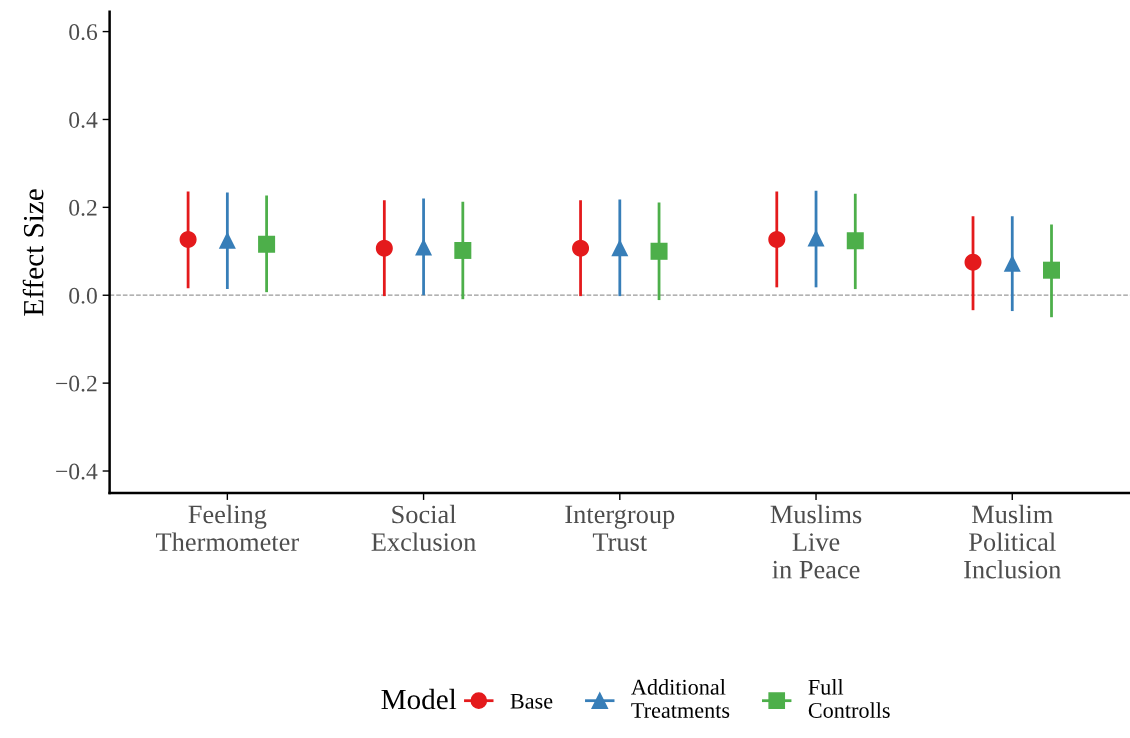 The width and height of the screenshot is (1130, 738). What do you see at coordinates (33, 252) in the screenshot?
I see `y-axis-title: Effect Size` at bounding box center [33, 252].